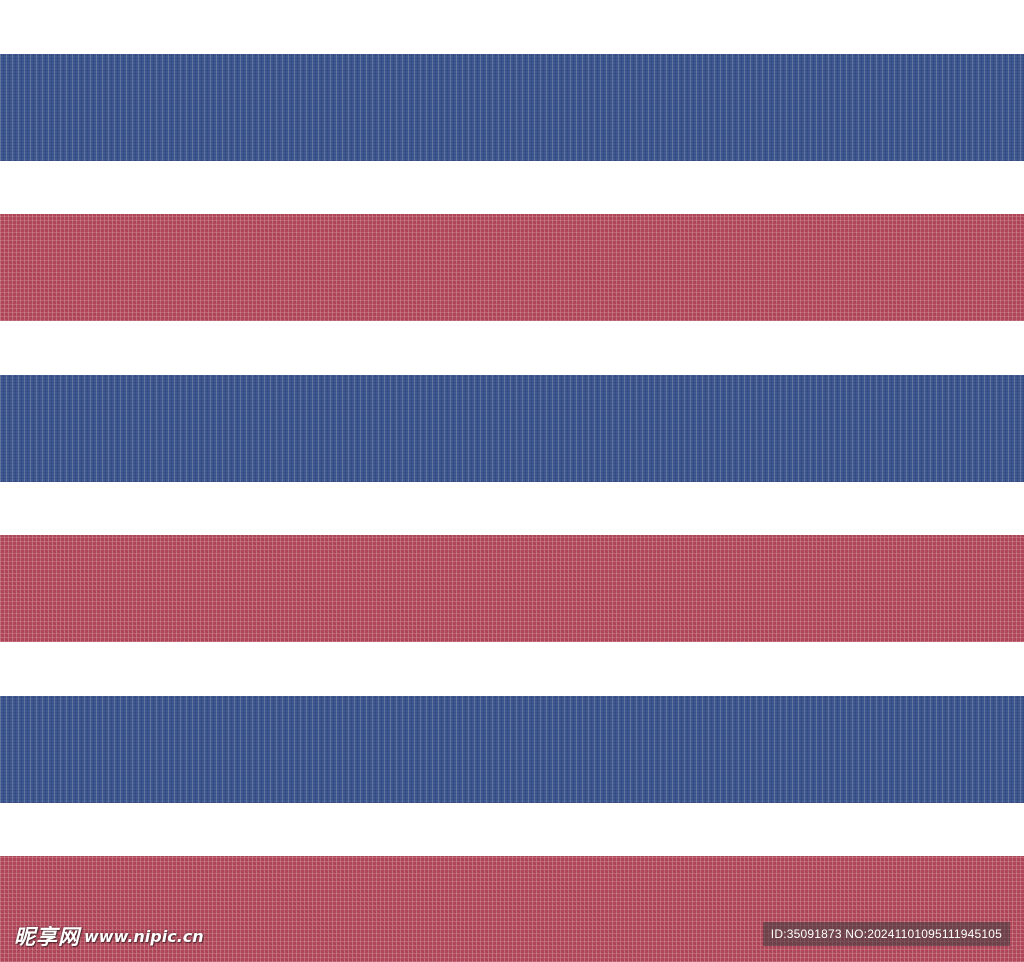 The image size is (1024, 962). Describe the element at coordinates (47, 937) in the screenshot. I see `watermark-brand: 昵享网` at that location.